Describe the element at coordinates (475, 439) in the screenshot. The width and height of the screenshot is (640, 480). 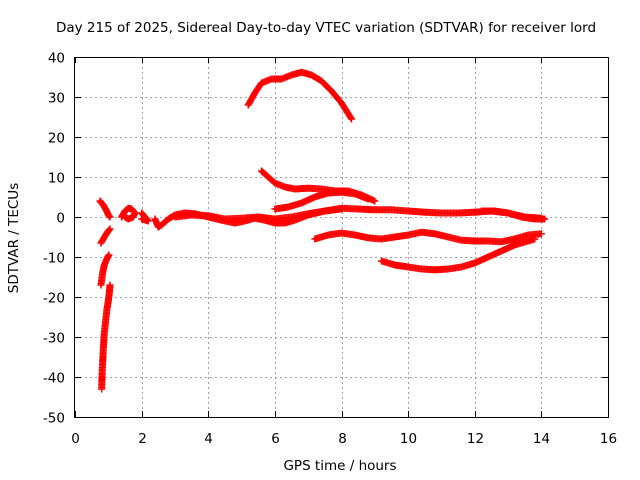
I see `x-tick-label: 12` at that location.